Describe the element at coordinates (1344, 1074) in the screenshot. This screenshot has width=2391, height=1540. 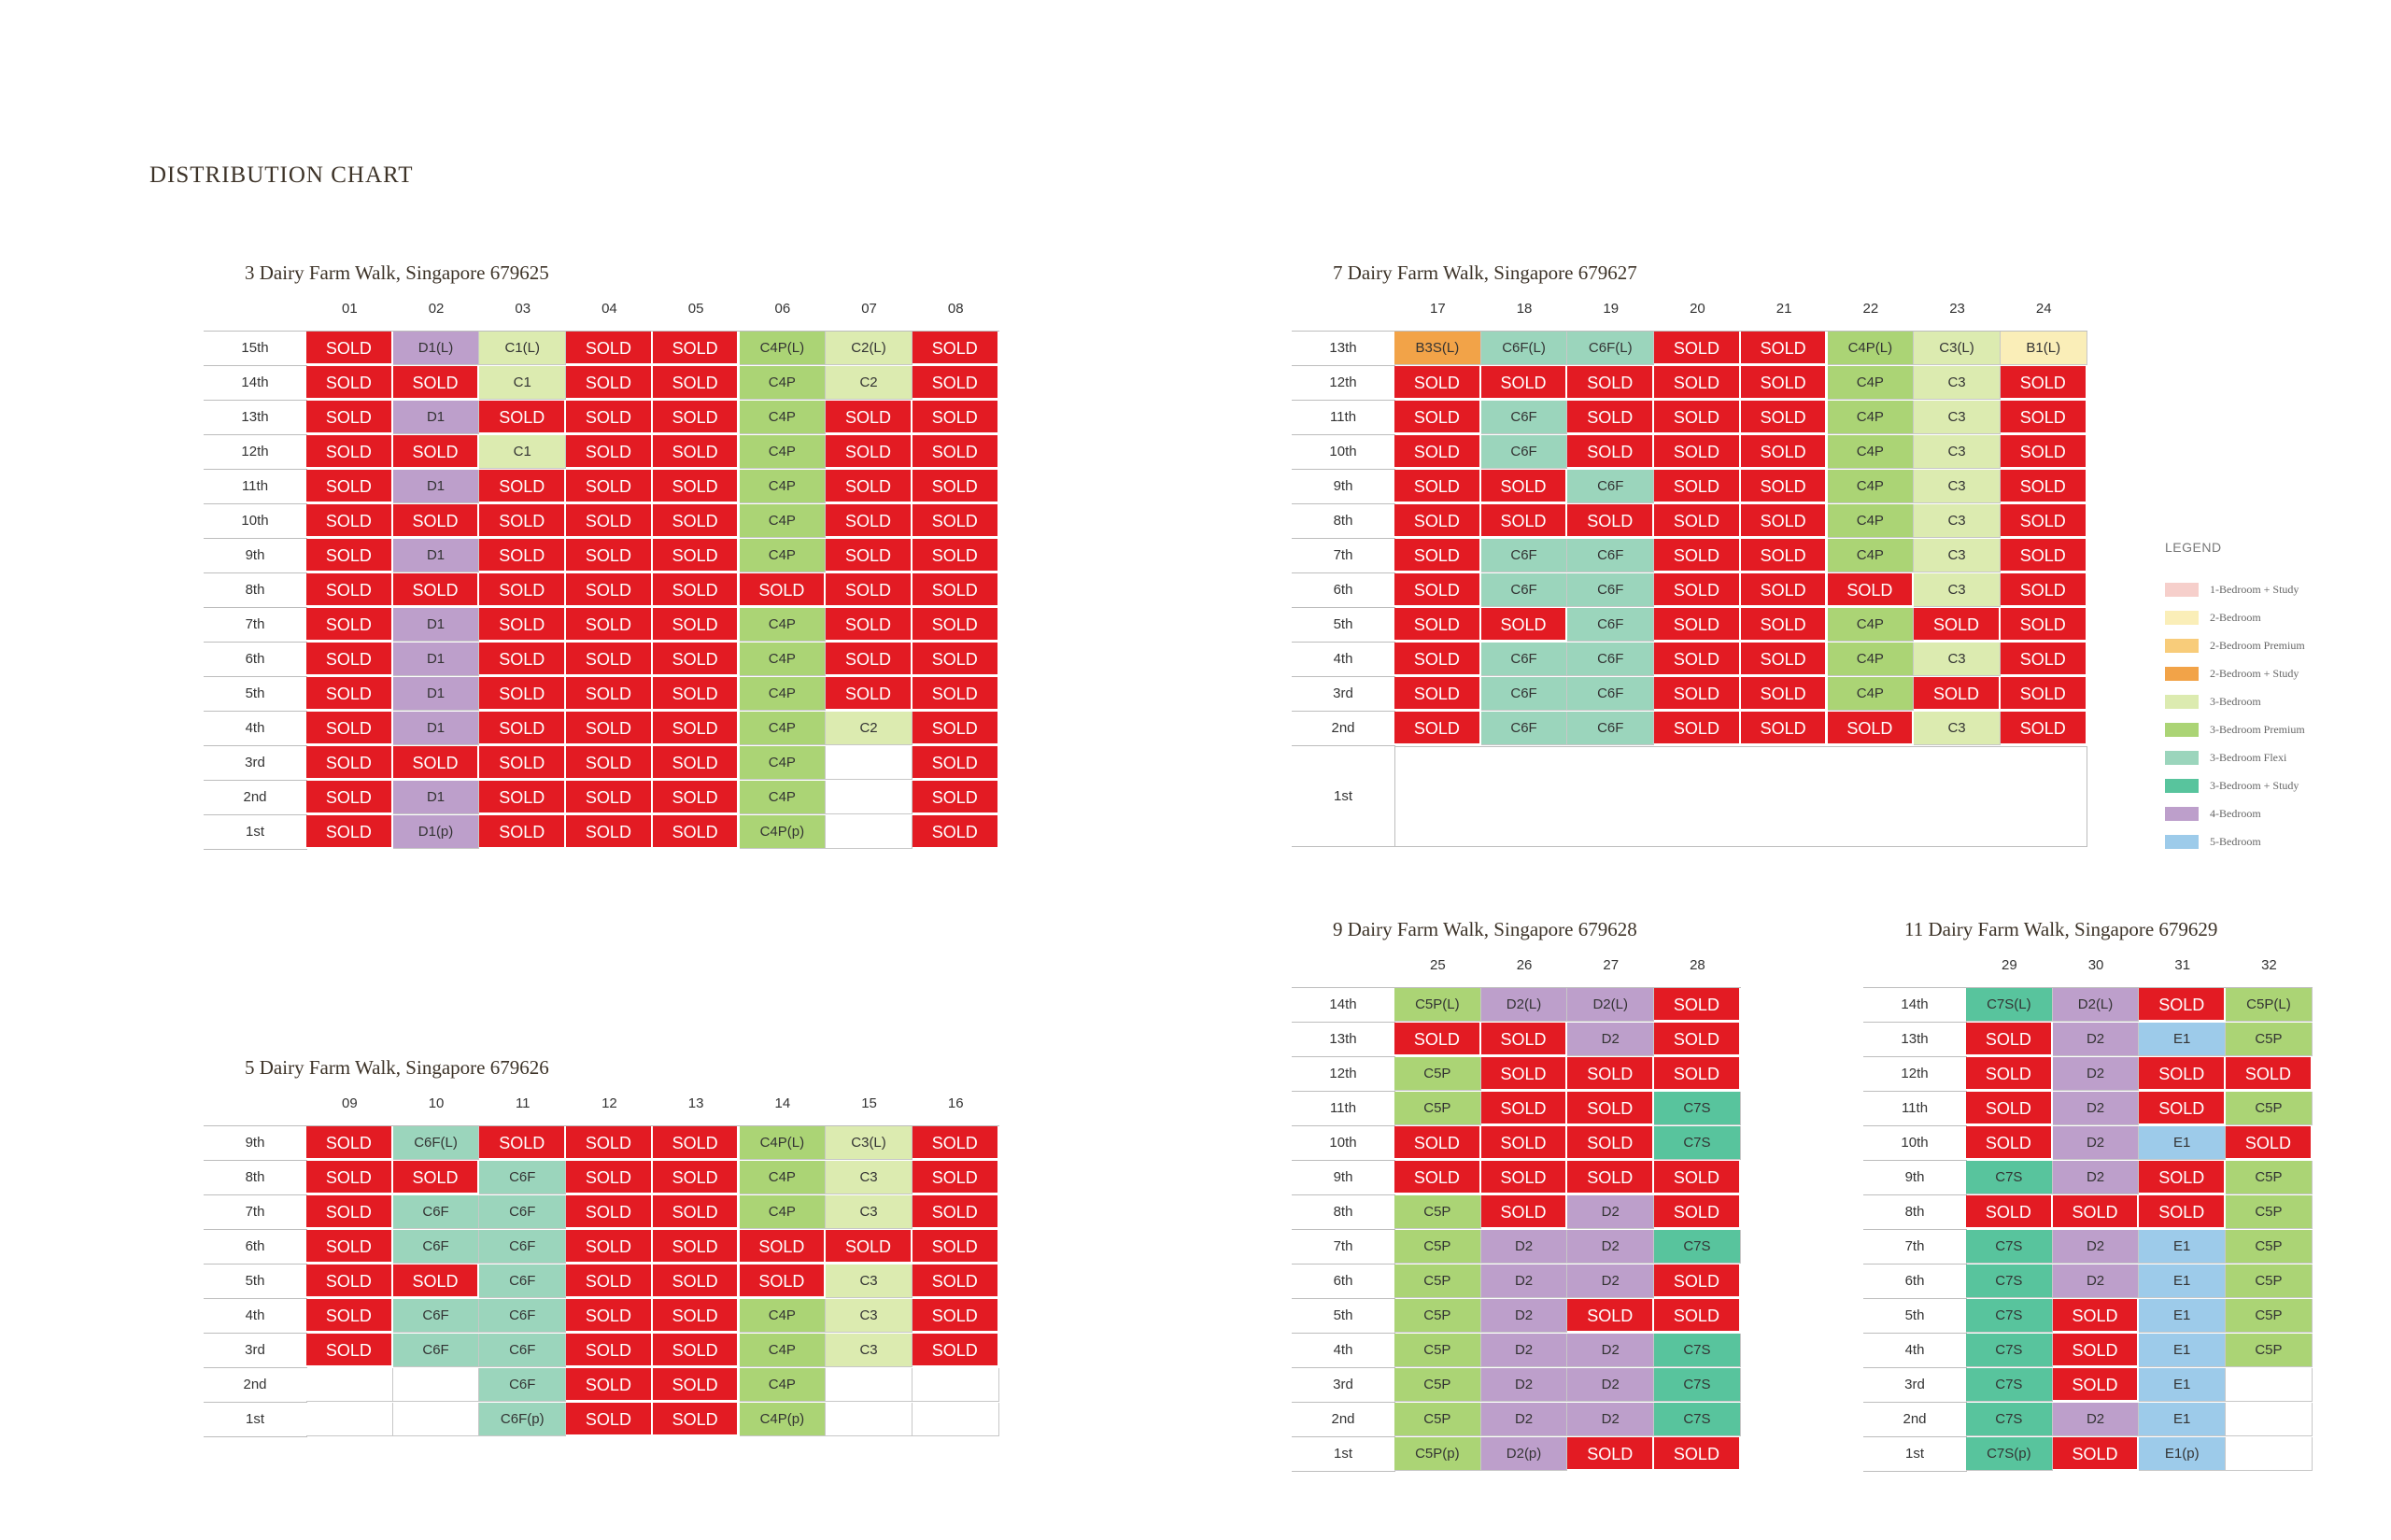
I see `floor-label: 12th` at that location.